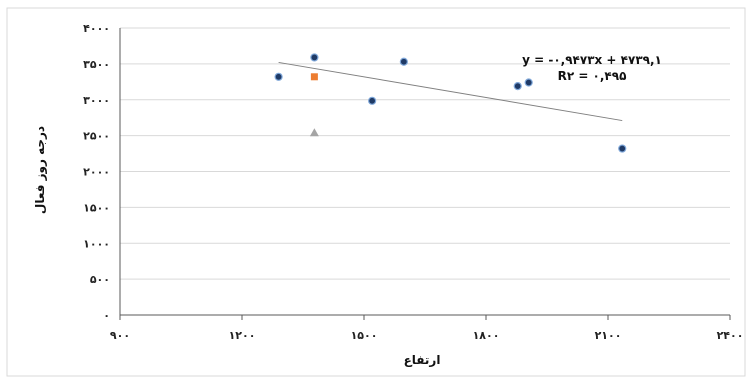 This screenshot has width=752, height=383. Describe the element at coordinates (242, 335) in the screenshot. I see `x-tick-label: ۱۲۰۰` at that location.